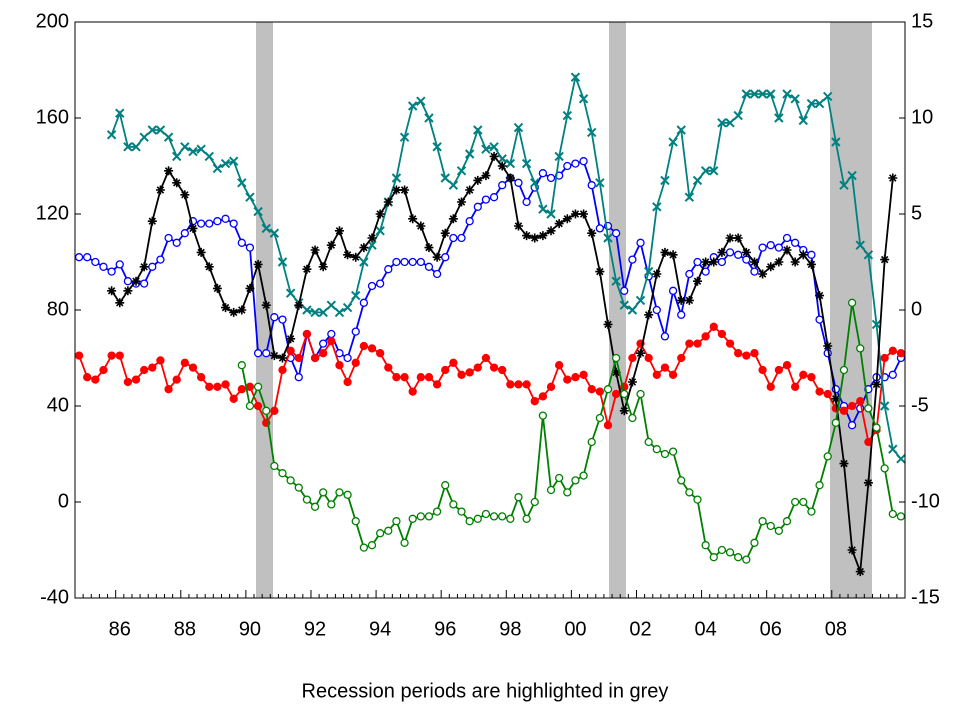 Image resolution: width=969 pixels, height=713 pixels. I want to click on x-tick-label: 90, so click(250, 629).